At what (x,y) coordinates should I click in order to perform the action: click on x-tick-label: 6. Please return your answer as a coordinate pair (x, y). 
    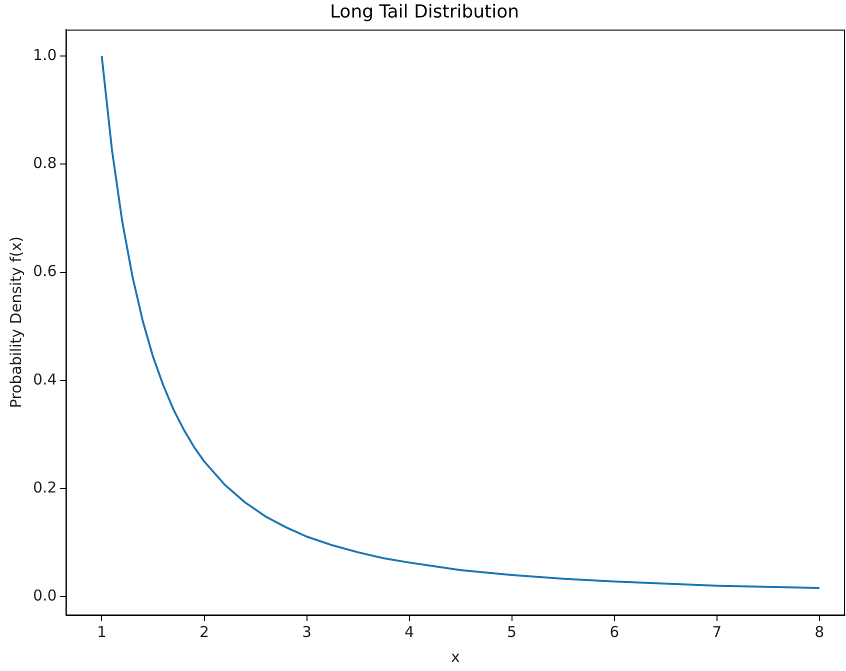
    Looking at the image, I should click on (615, 631).